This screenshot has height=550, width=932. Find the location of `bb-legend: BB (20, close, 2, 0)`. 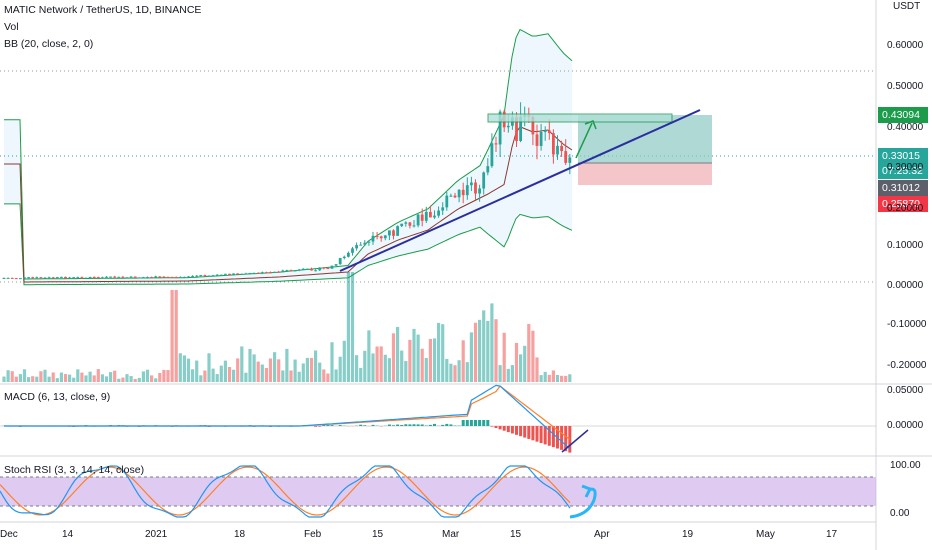

bb-legend: BB (20, close, 2, 0) is located at coordinates (49, 44).